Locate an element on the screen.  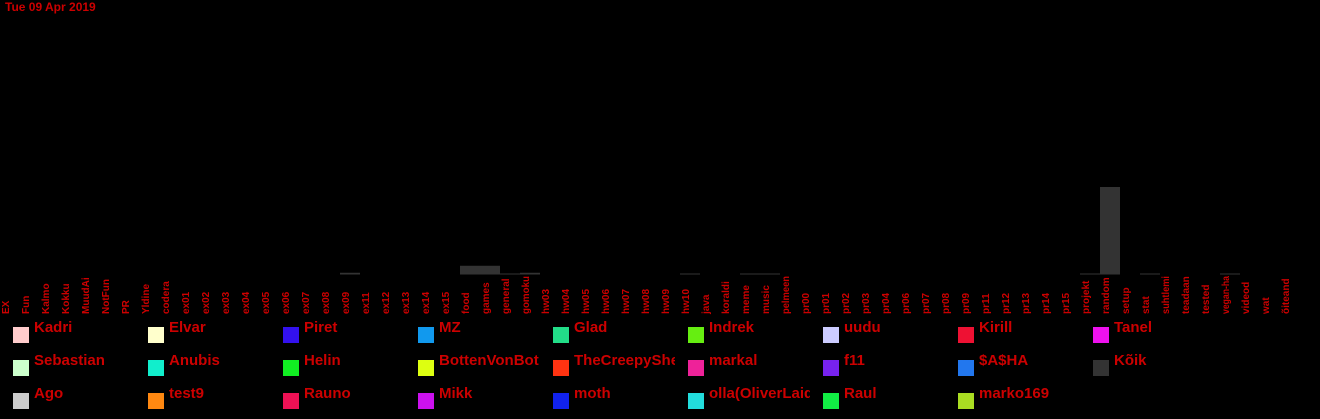
legend-name: Ago is located at coordinates (49, 393).